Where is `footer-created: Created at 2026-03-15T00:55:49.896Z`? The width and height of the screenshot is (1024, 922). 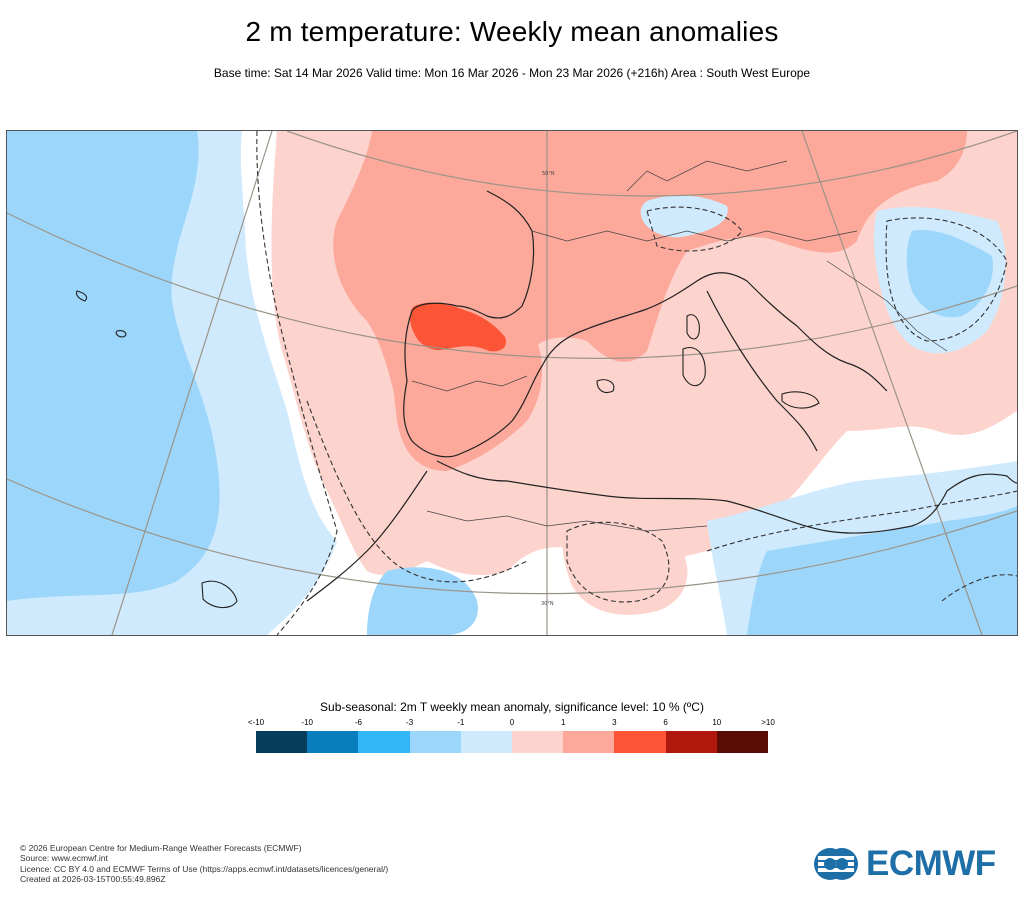
footer-created: Created at 2026-03-15T00:55:49.896Z is located at coordinates (93, 879).